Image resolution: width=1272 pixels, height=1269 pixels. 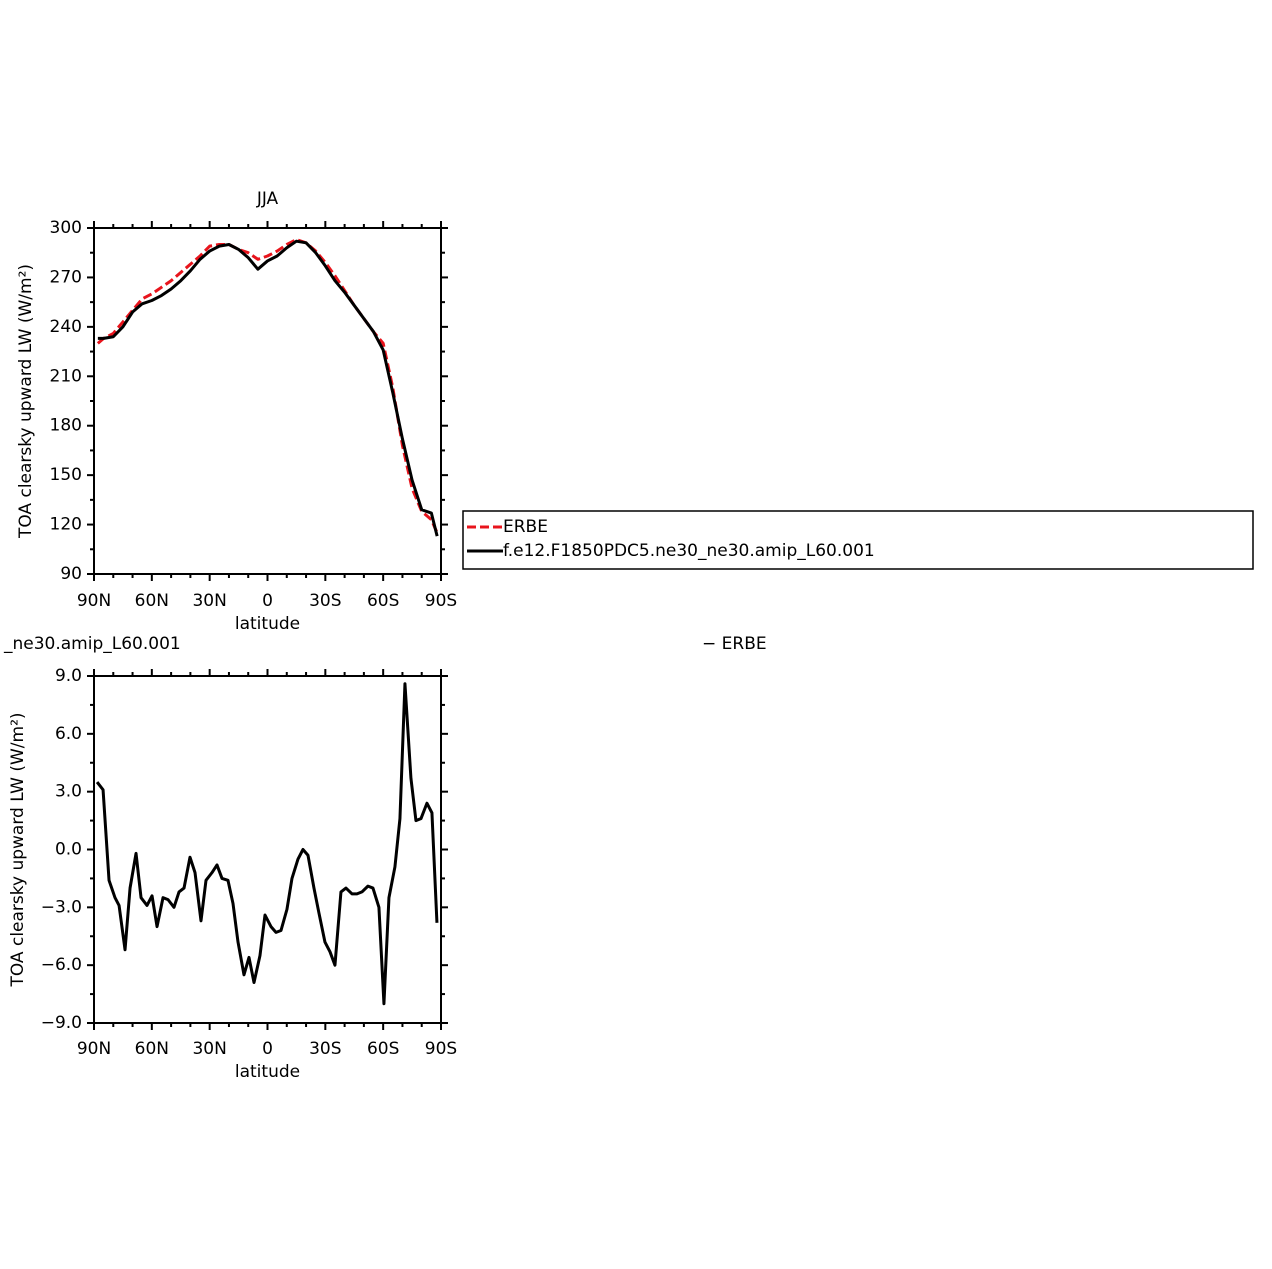 What do you see at coordinates (66, 277) in the screenshot?
I see `y-tick-label: 270` at bounding box center [66, 277].